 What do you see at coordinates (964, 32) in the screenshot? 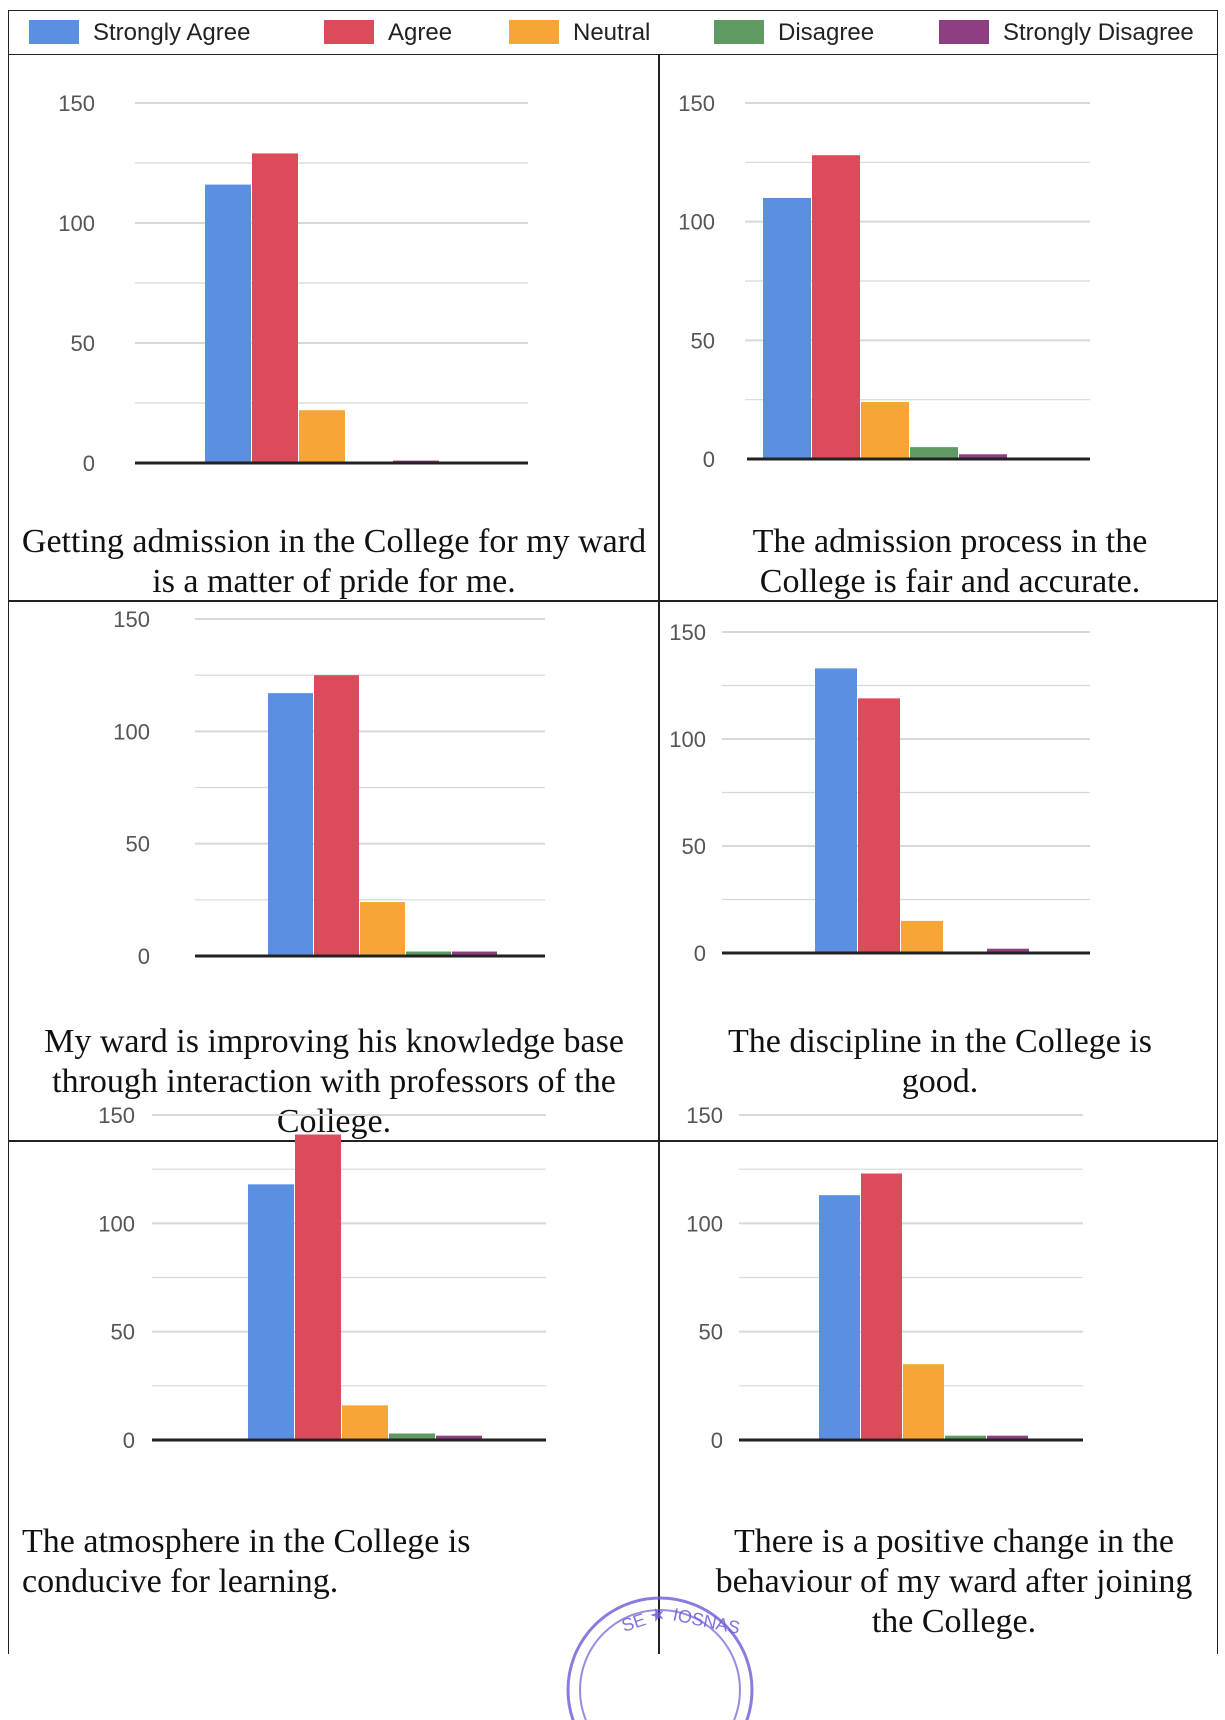
I see `legend-swatch-strongly-disagree` at bounding box center [964, 32].